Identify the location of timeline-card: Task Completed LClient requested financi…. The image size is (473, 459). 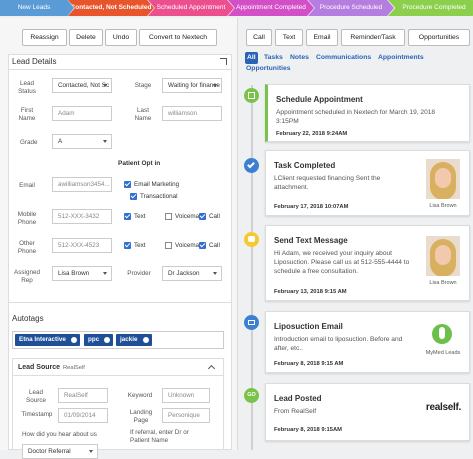
(367, 183).